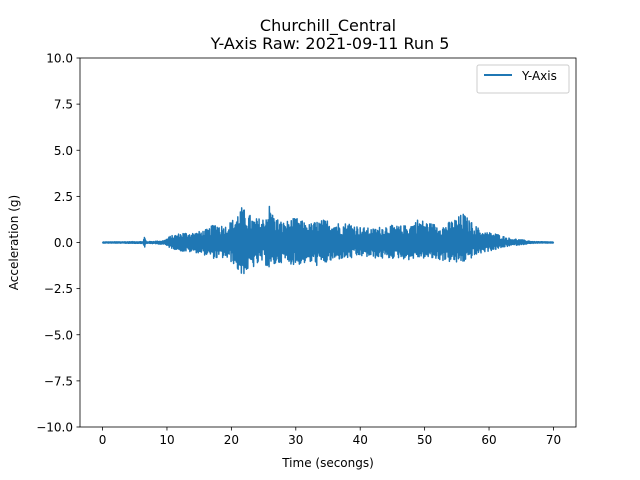 This screenshot has width=640, height=480. I want to click on y-tick-label: −2.5, so click(58, 289).